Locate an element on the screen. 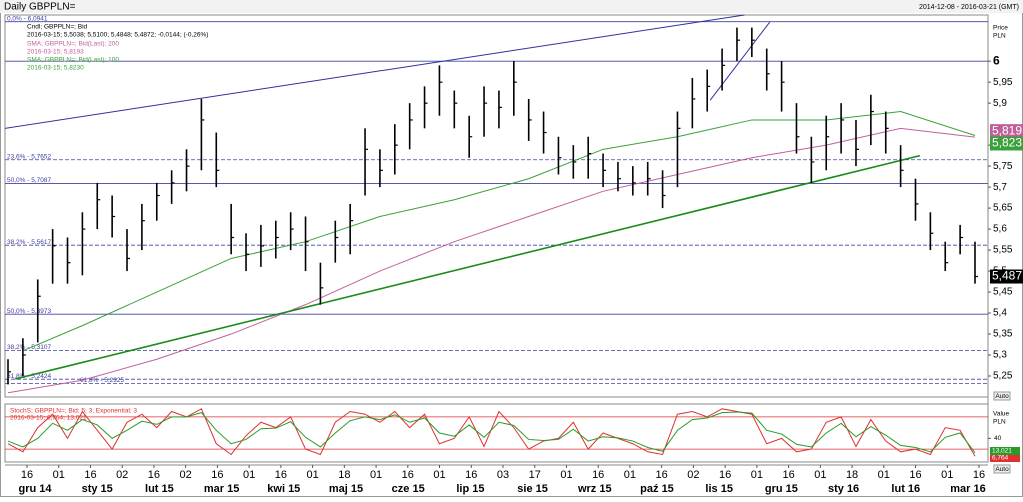  last-value-label: 5,819 is located at coordinates (1007, 130).